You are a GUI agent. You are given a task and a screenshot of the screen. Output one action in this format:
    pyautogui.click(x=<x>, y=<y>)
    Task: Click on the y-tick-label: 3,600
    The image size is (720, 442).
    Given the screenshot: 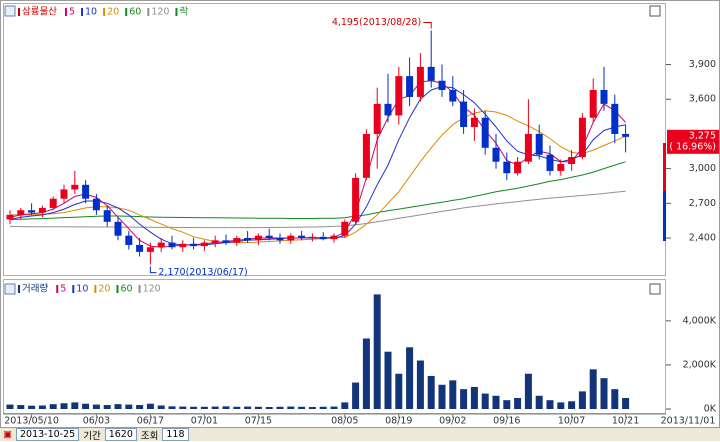 What is the action you would take?
    pyautogui.click(x=702, y=99)
    